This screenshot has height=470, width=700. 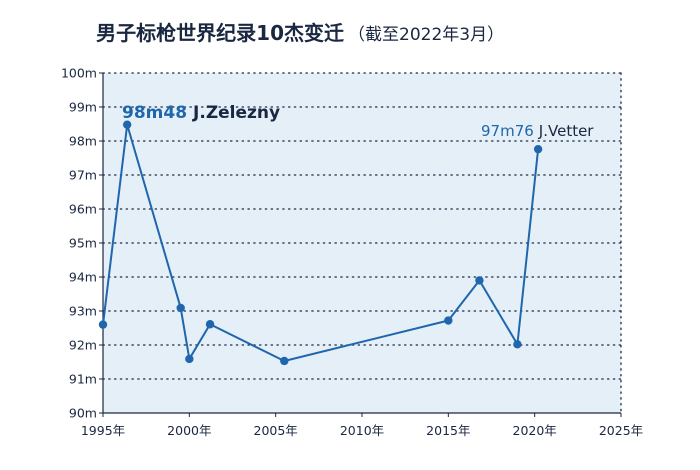 I want to click on x-tick-label: 2005年, so click(x=276, y=430).